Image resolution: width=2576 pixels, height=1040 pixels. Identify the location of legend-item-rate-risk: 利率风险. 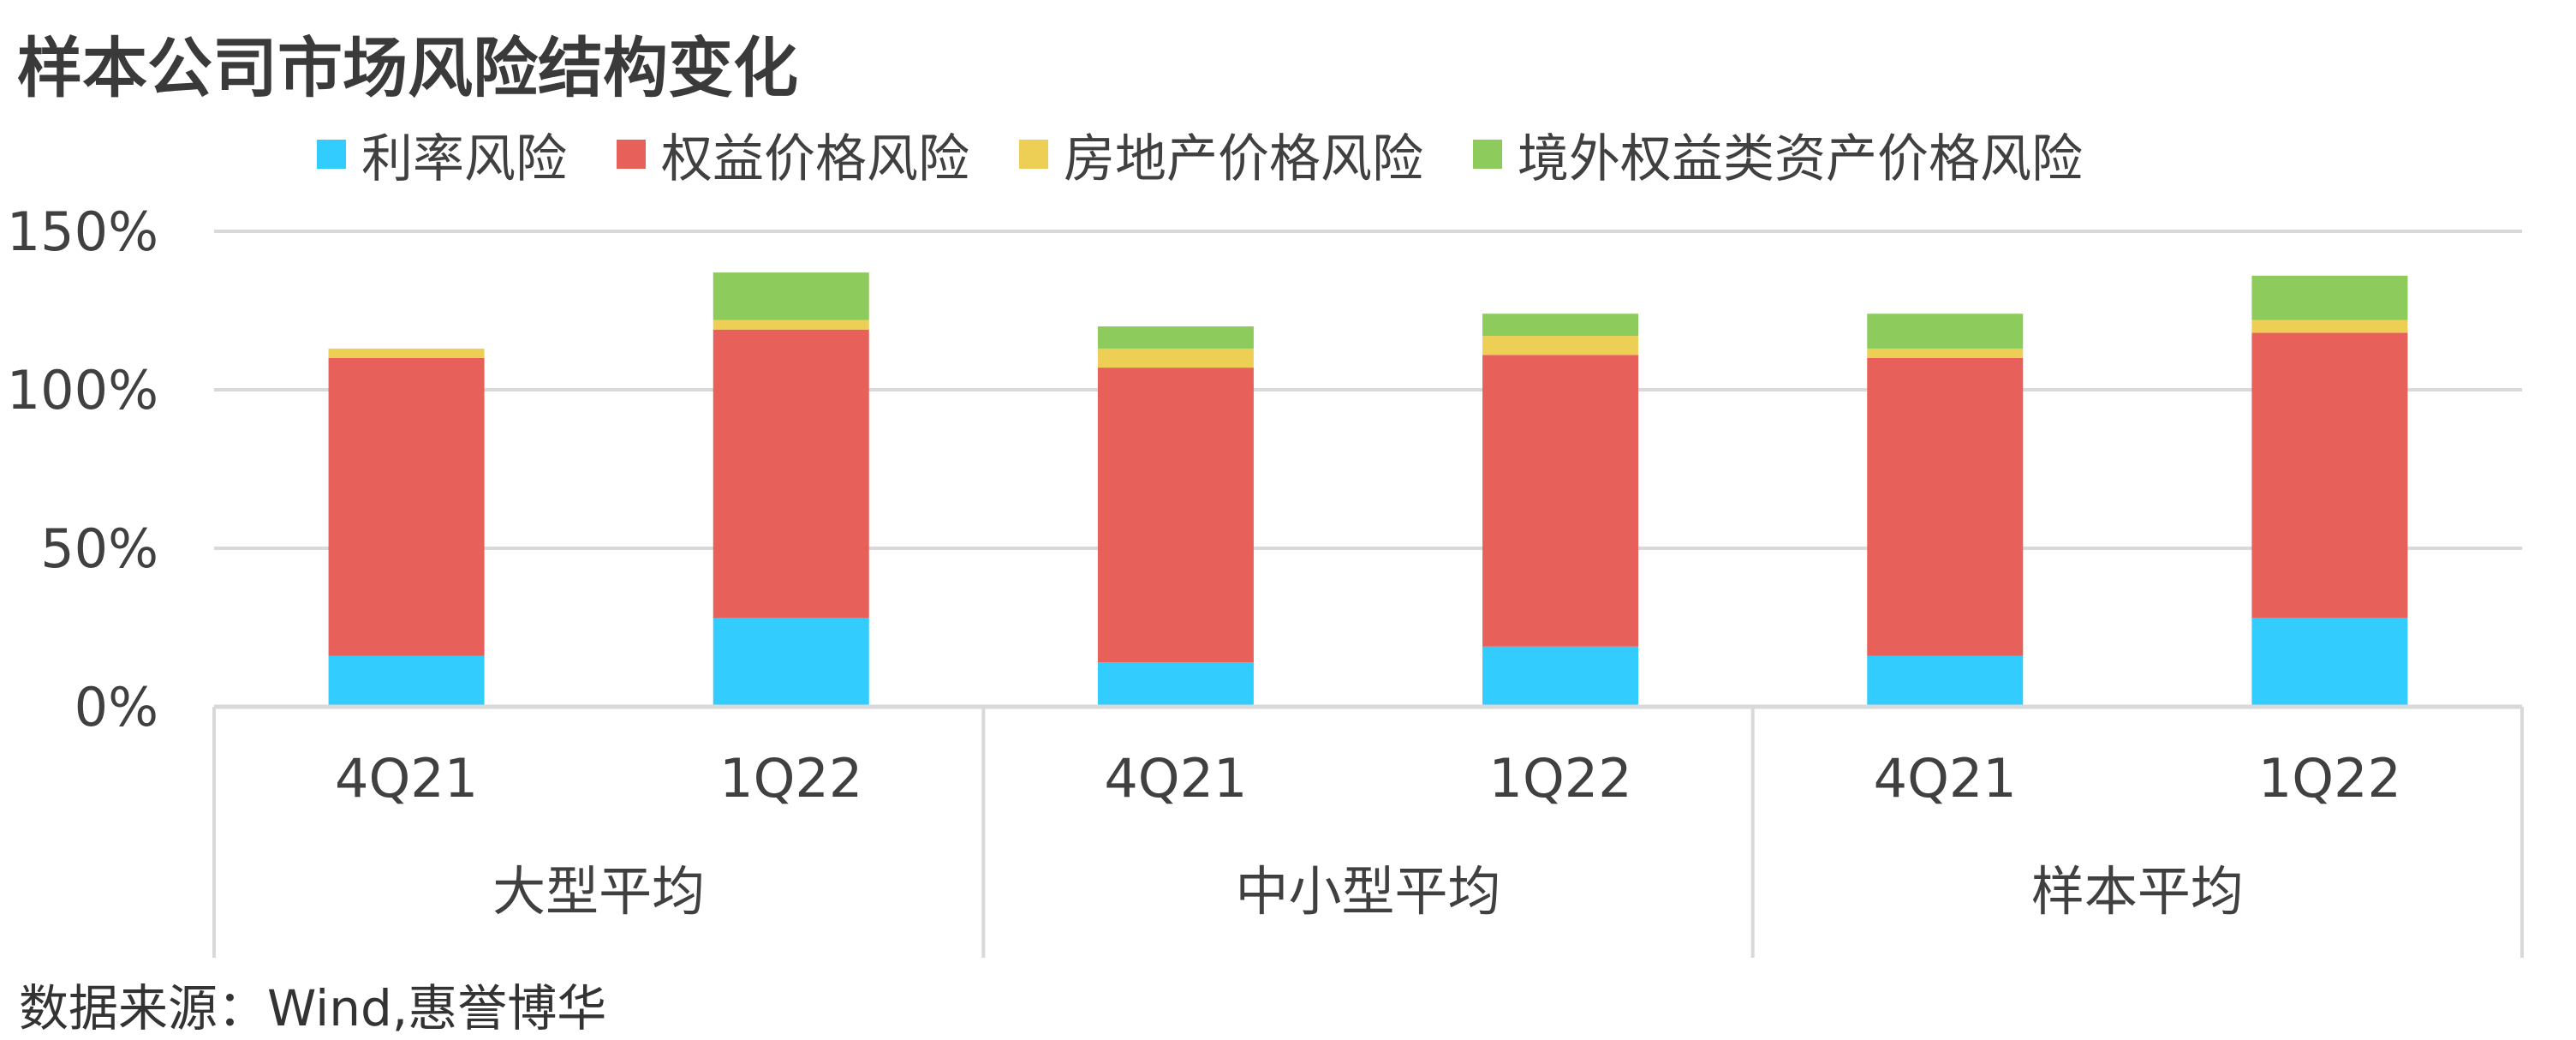
(442, 154).